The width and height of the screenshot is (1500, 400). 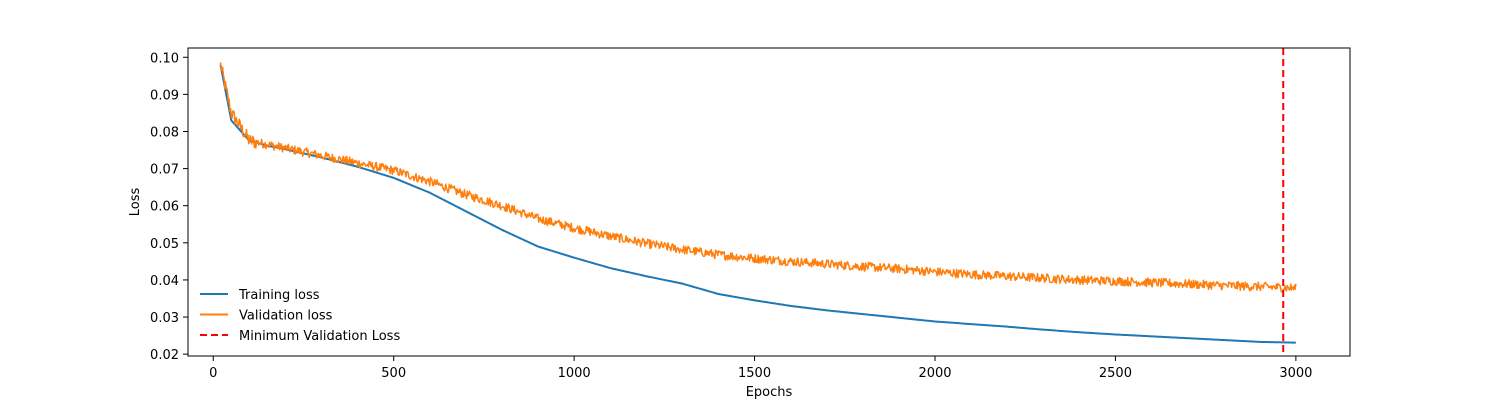 What do you see at coordinates (164, 132) in the screenshot?
I see `y-tick-label: 0.08` at bounding box center [164, 132].